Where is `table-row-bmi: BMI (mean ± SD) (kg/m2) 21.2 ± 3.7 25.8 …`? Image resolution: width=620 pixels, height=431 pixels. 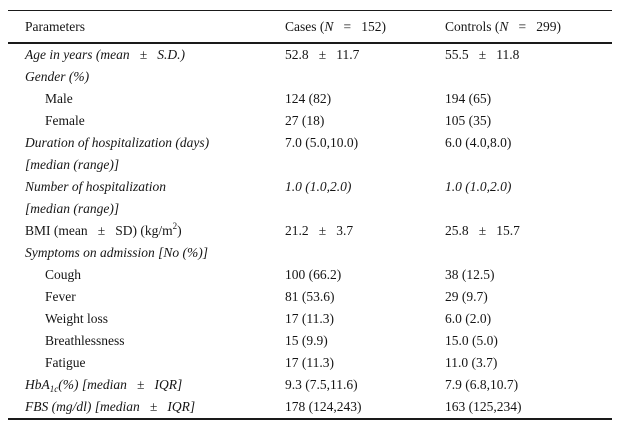 table-row-bmi: BMI (mean ± SD) (kg/m2) 21.2 ± 3.7 25.8 … is located at coordinates (310, 231).